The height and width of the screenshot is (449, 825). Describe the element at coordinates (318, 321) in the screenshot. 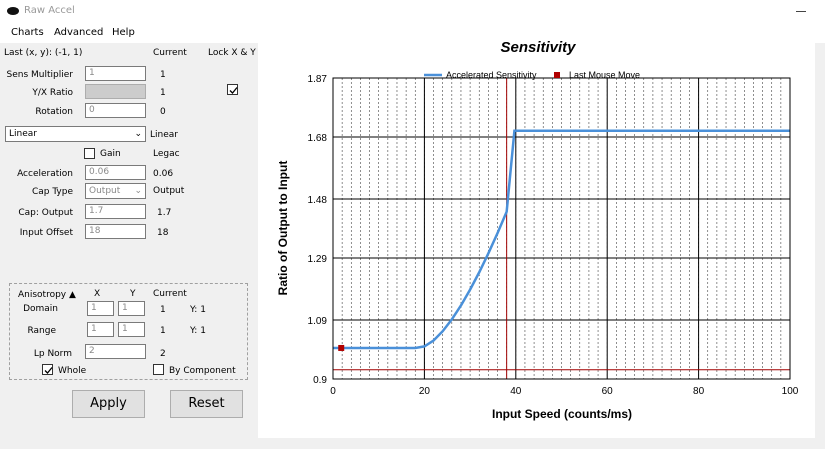

I see `y-tick-label: 1.09` at that location.